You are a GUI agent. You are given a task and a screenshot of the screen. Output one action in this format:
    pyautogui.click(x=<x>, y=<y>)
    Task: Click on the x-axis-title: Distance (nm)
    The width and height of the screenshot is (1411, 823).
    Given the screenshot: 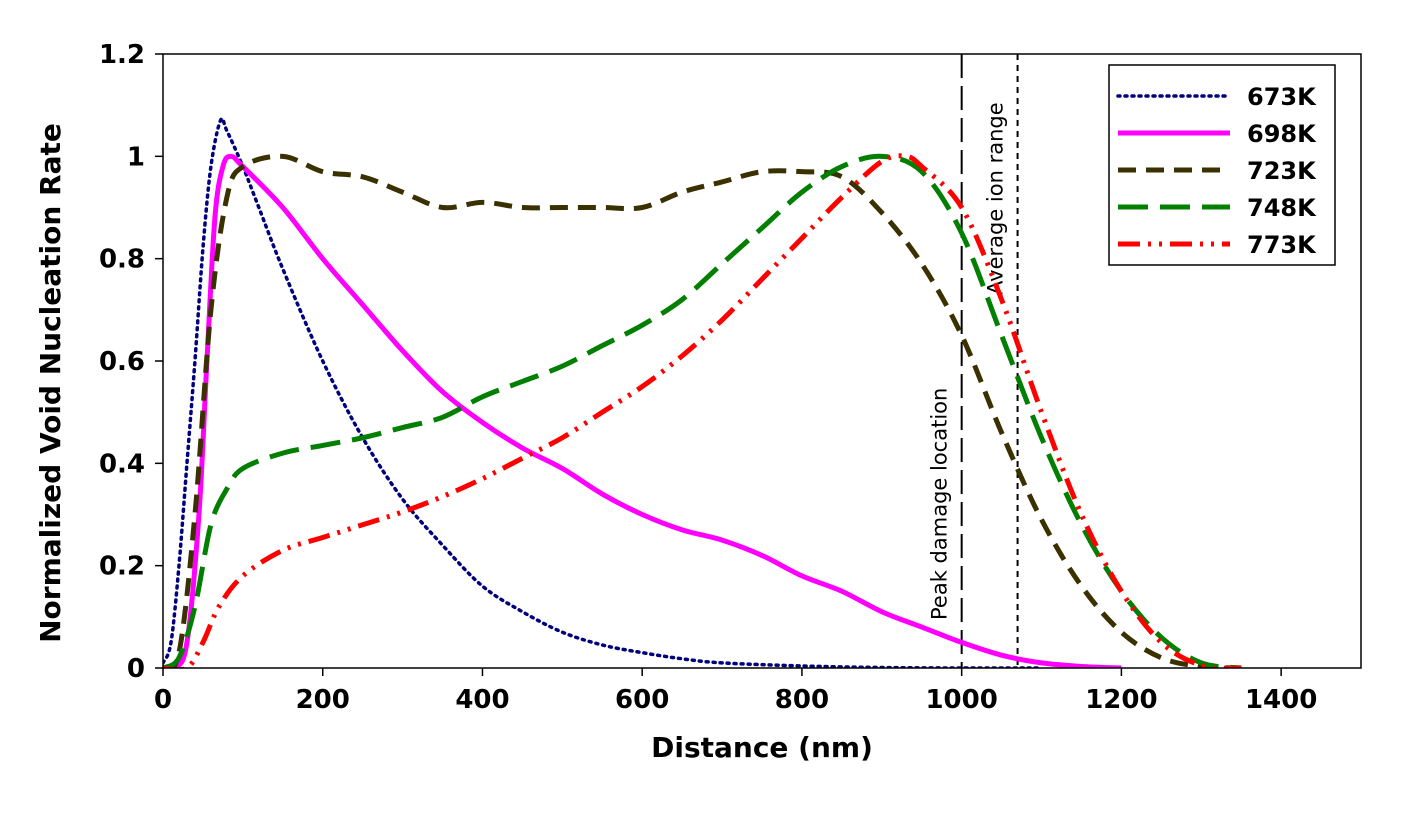 What is the action you would take?
    pyautogui.click(x=762, y=747)
    